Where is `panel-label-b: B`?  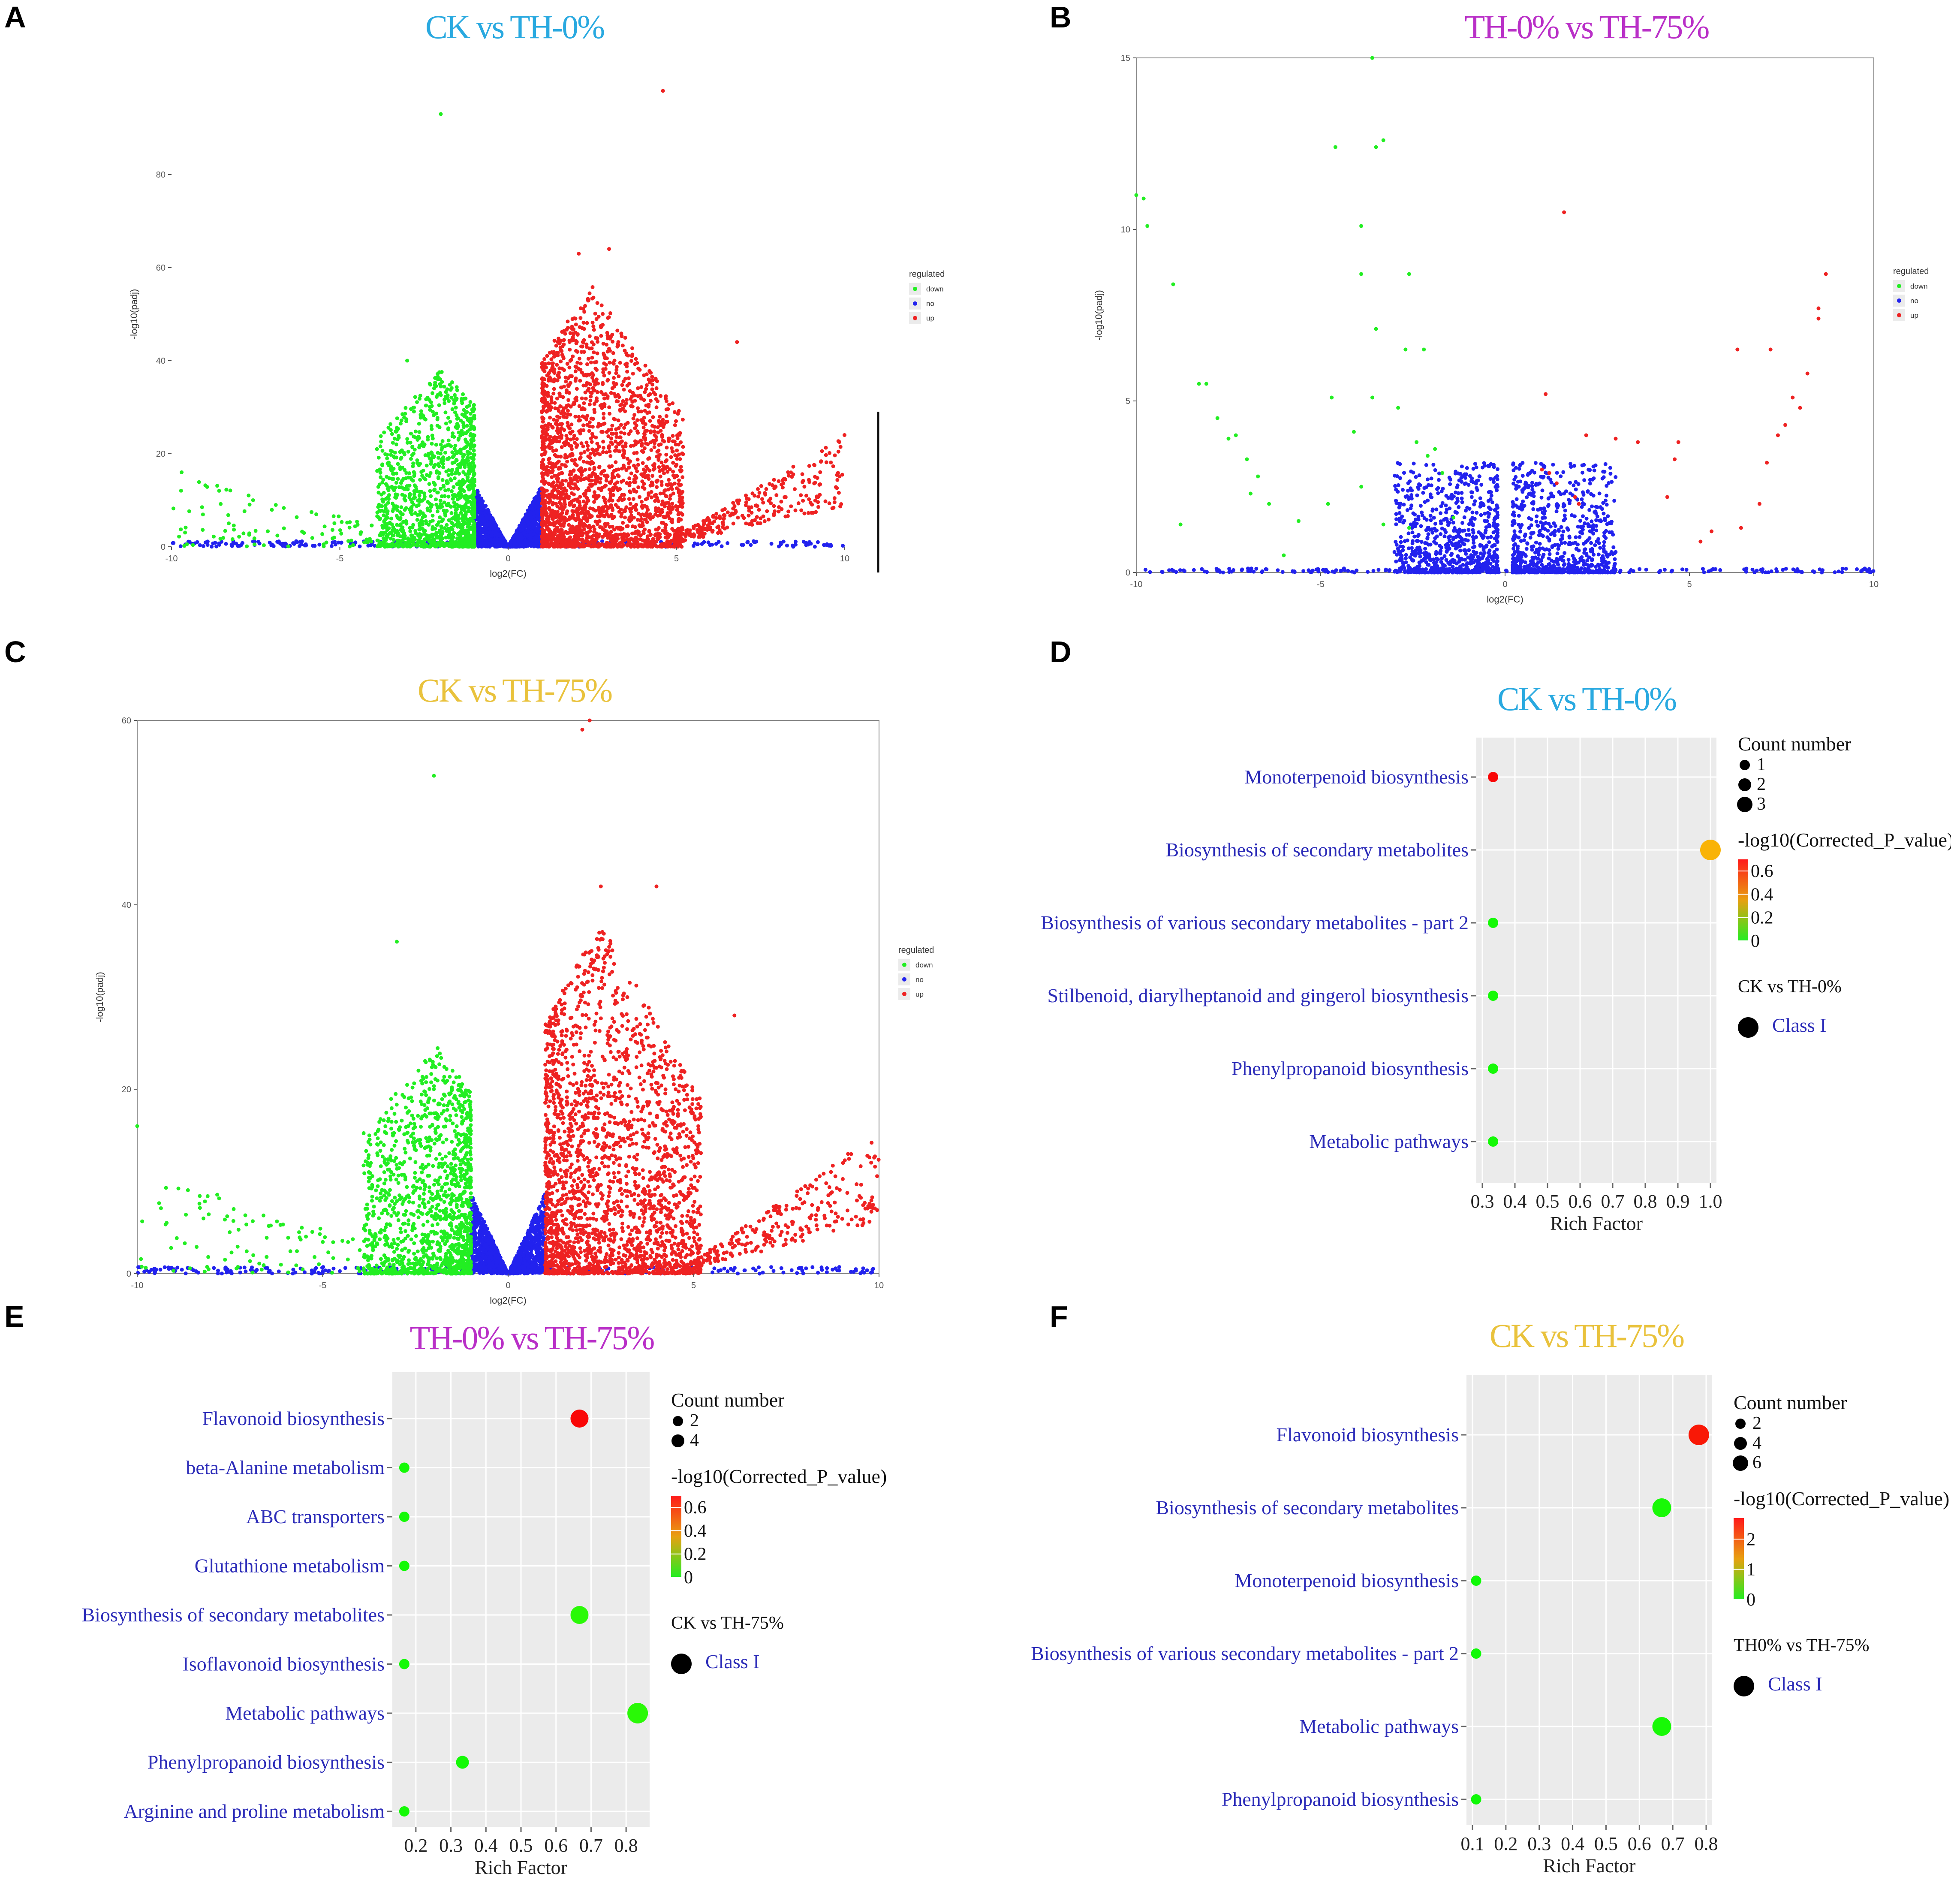
panel-label-b: B is located at coordinates (1061, 17).